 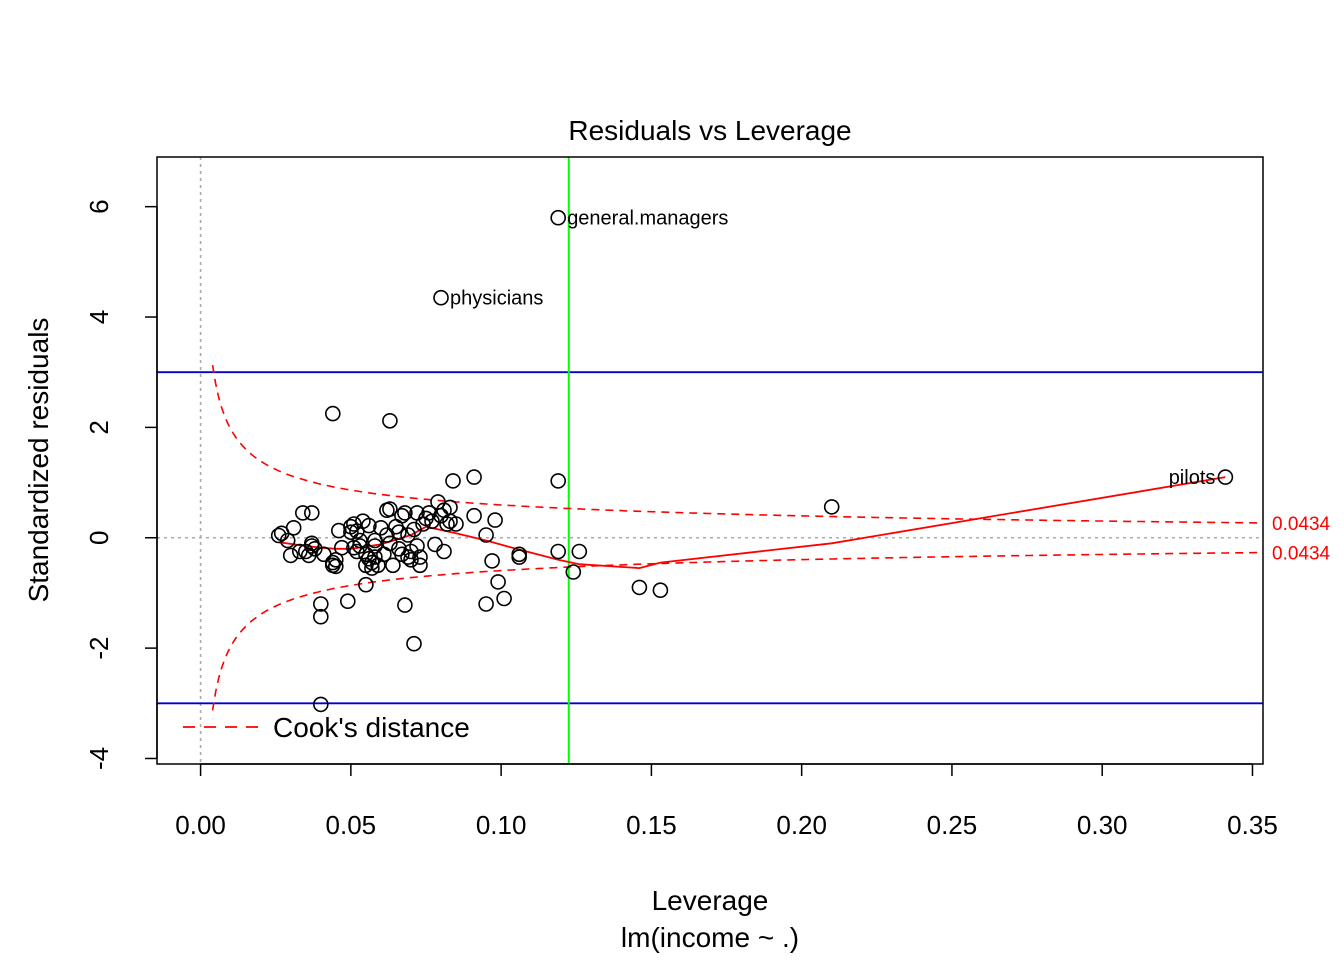 What do you see at coordinates (121, 484) in the screenshot?
I see `y-axis: -4 -2 0 2 4 6` at bounding box center [121, 484].